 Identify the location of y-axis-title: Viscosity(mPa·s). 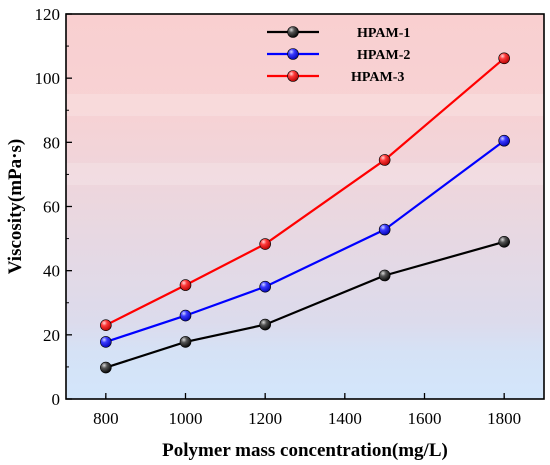
(15, 206).